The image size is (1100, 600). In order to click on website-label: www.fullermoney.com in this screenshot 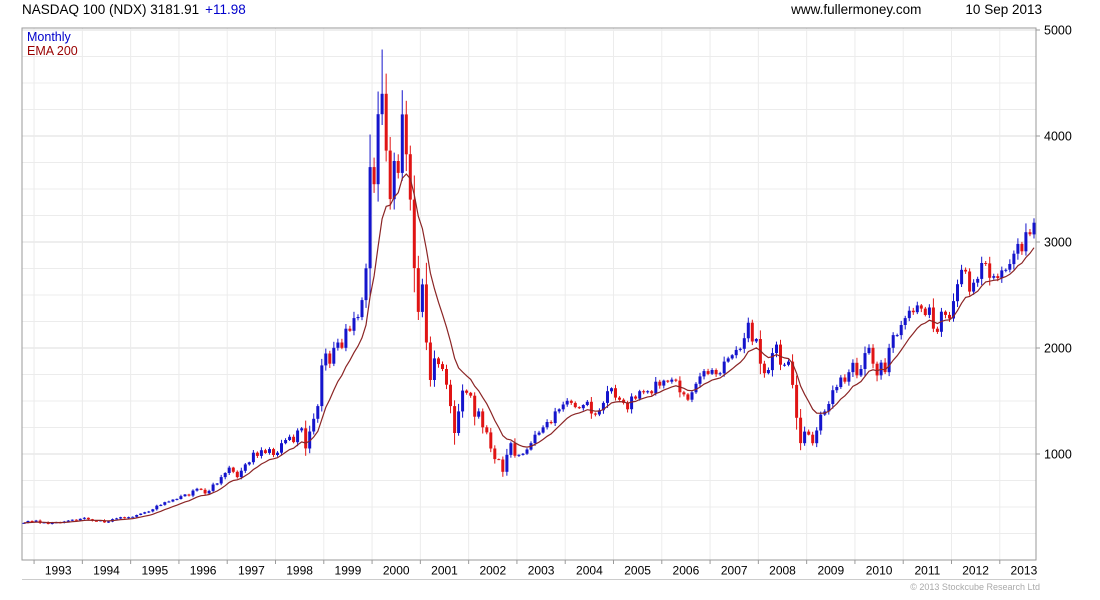, I will do `click(856, 9)`.